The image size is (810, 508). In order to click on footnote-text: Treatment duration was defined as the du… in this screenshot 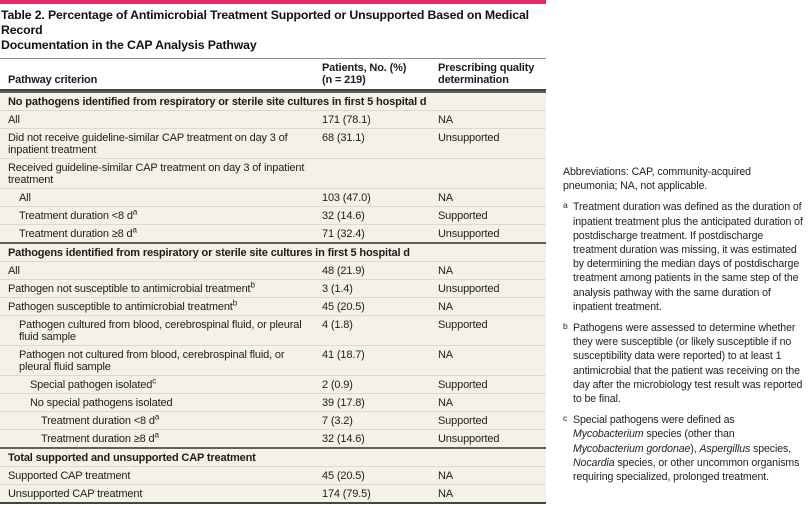, I will do `click(688, 257)`.